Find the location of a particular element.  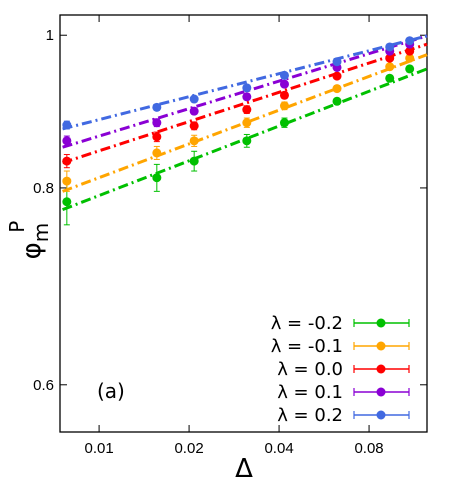

legend: λ = -0.2λ = -0.1λ = 0.0λ = 0.1λ = 0.2 is located at coordinates (340, 369).